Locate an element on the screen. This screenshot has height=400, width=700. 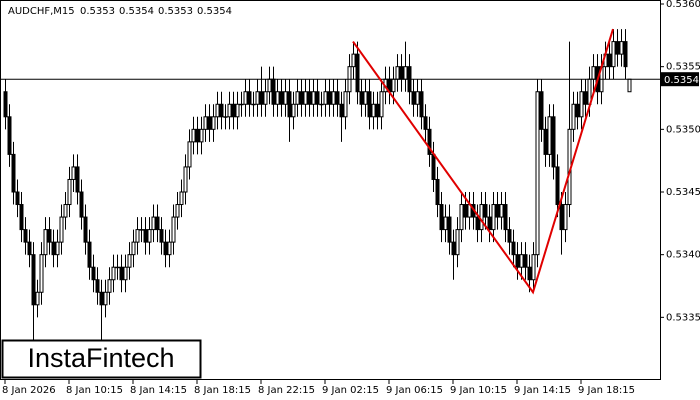
price-label: 0.5354 is located at coordinates (681, 80).